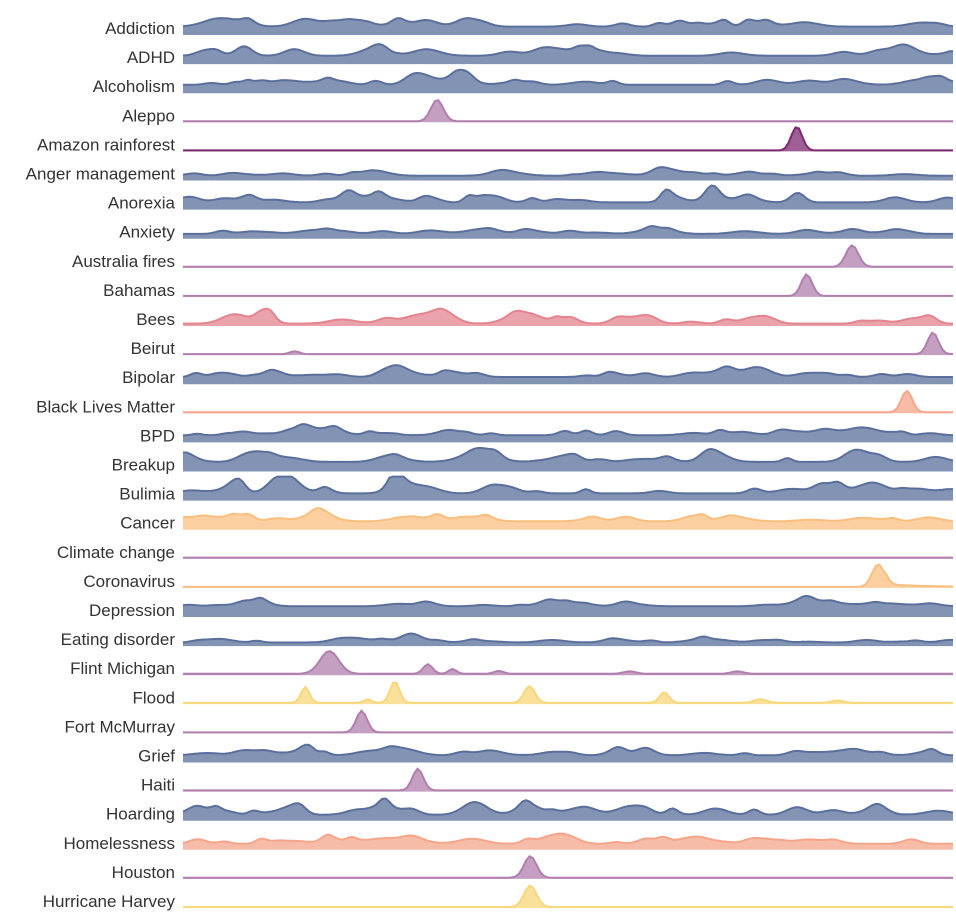 This screenshot has height=914, width=956. What do you see at coordinates (156, 756) in the screenshot?
I see `row-label: Grief` at bounding box center [156, 756].